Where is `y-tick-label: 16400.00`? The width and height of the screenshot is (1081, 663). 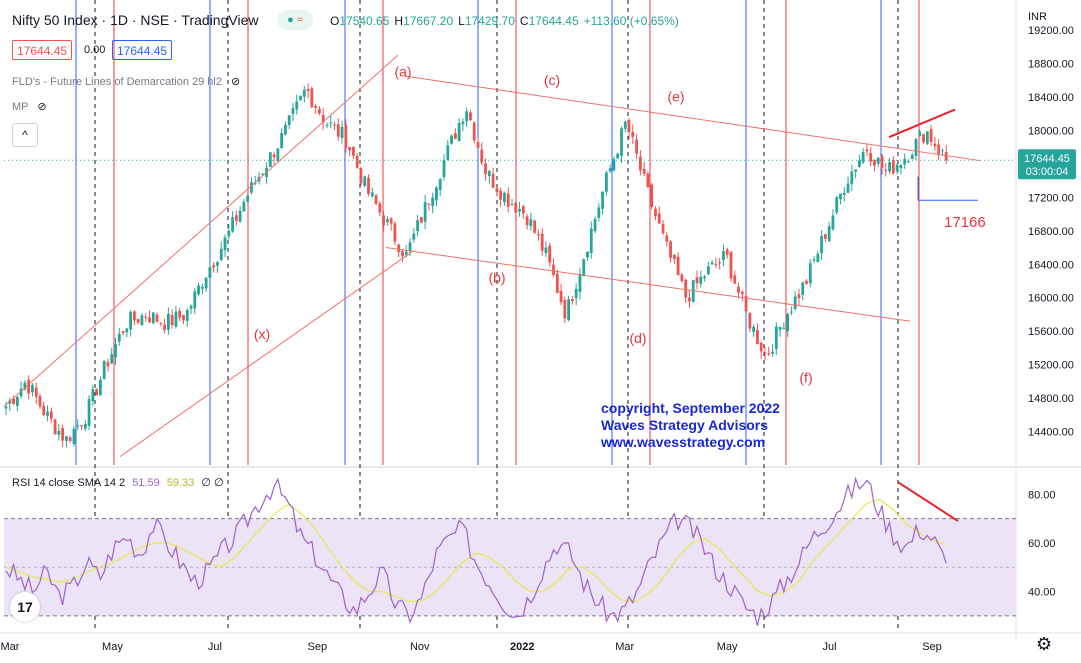 y-tick-label: 16400.00 is located at coordinates (1051, 265).